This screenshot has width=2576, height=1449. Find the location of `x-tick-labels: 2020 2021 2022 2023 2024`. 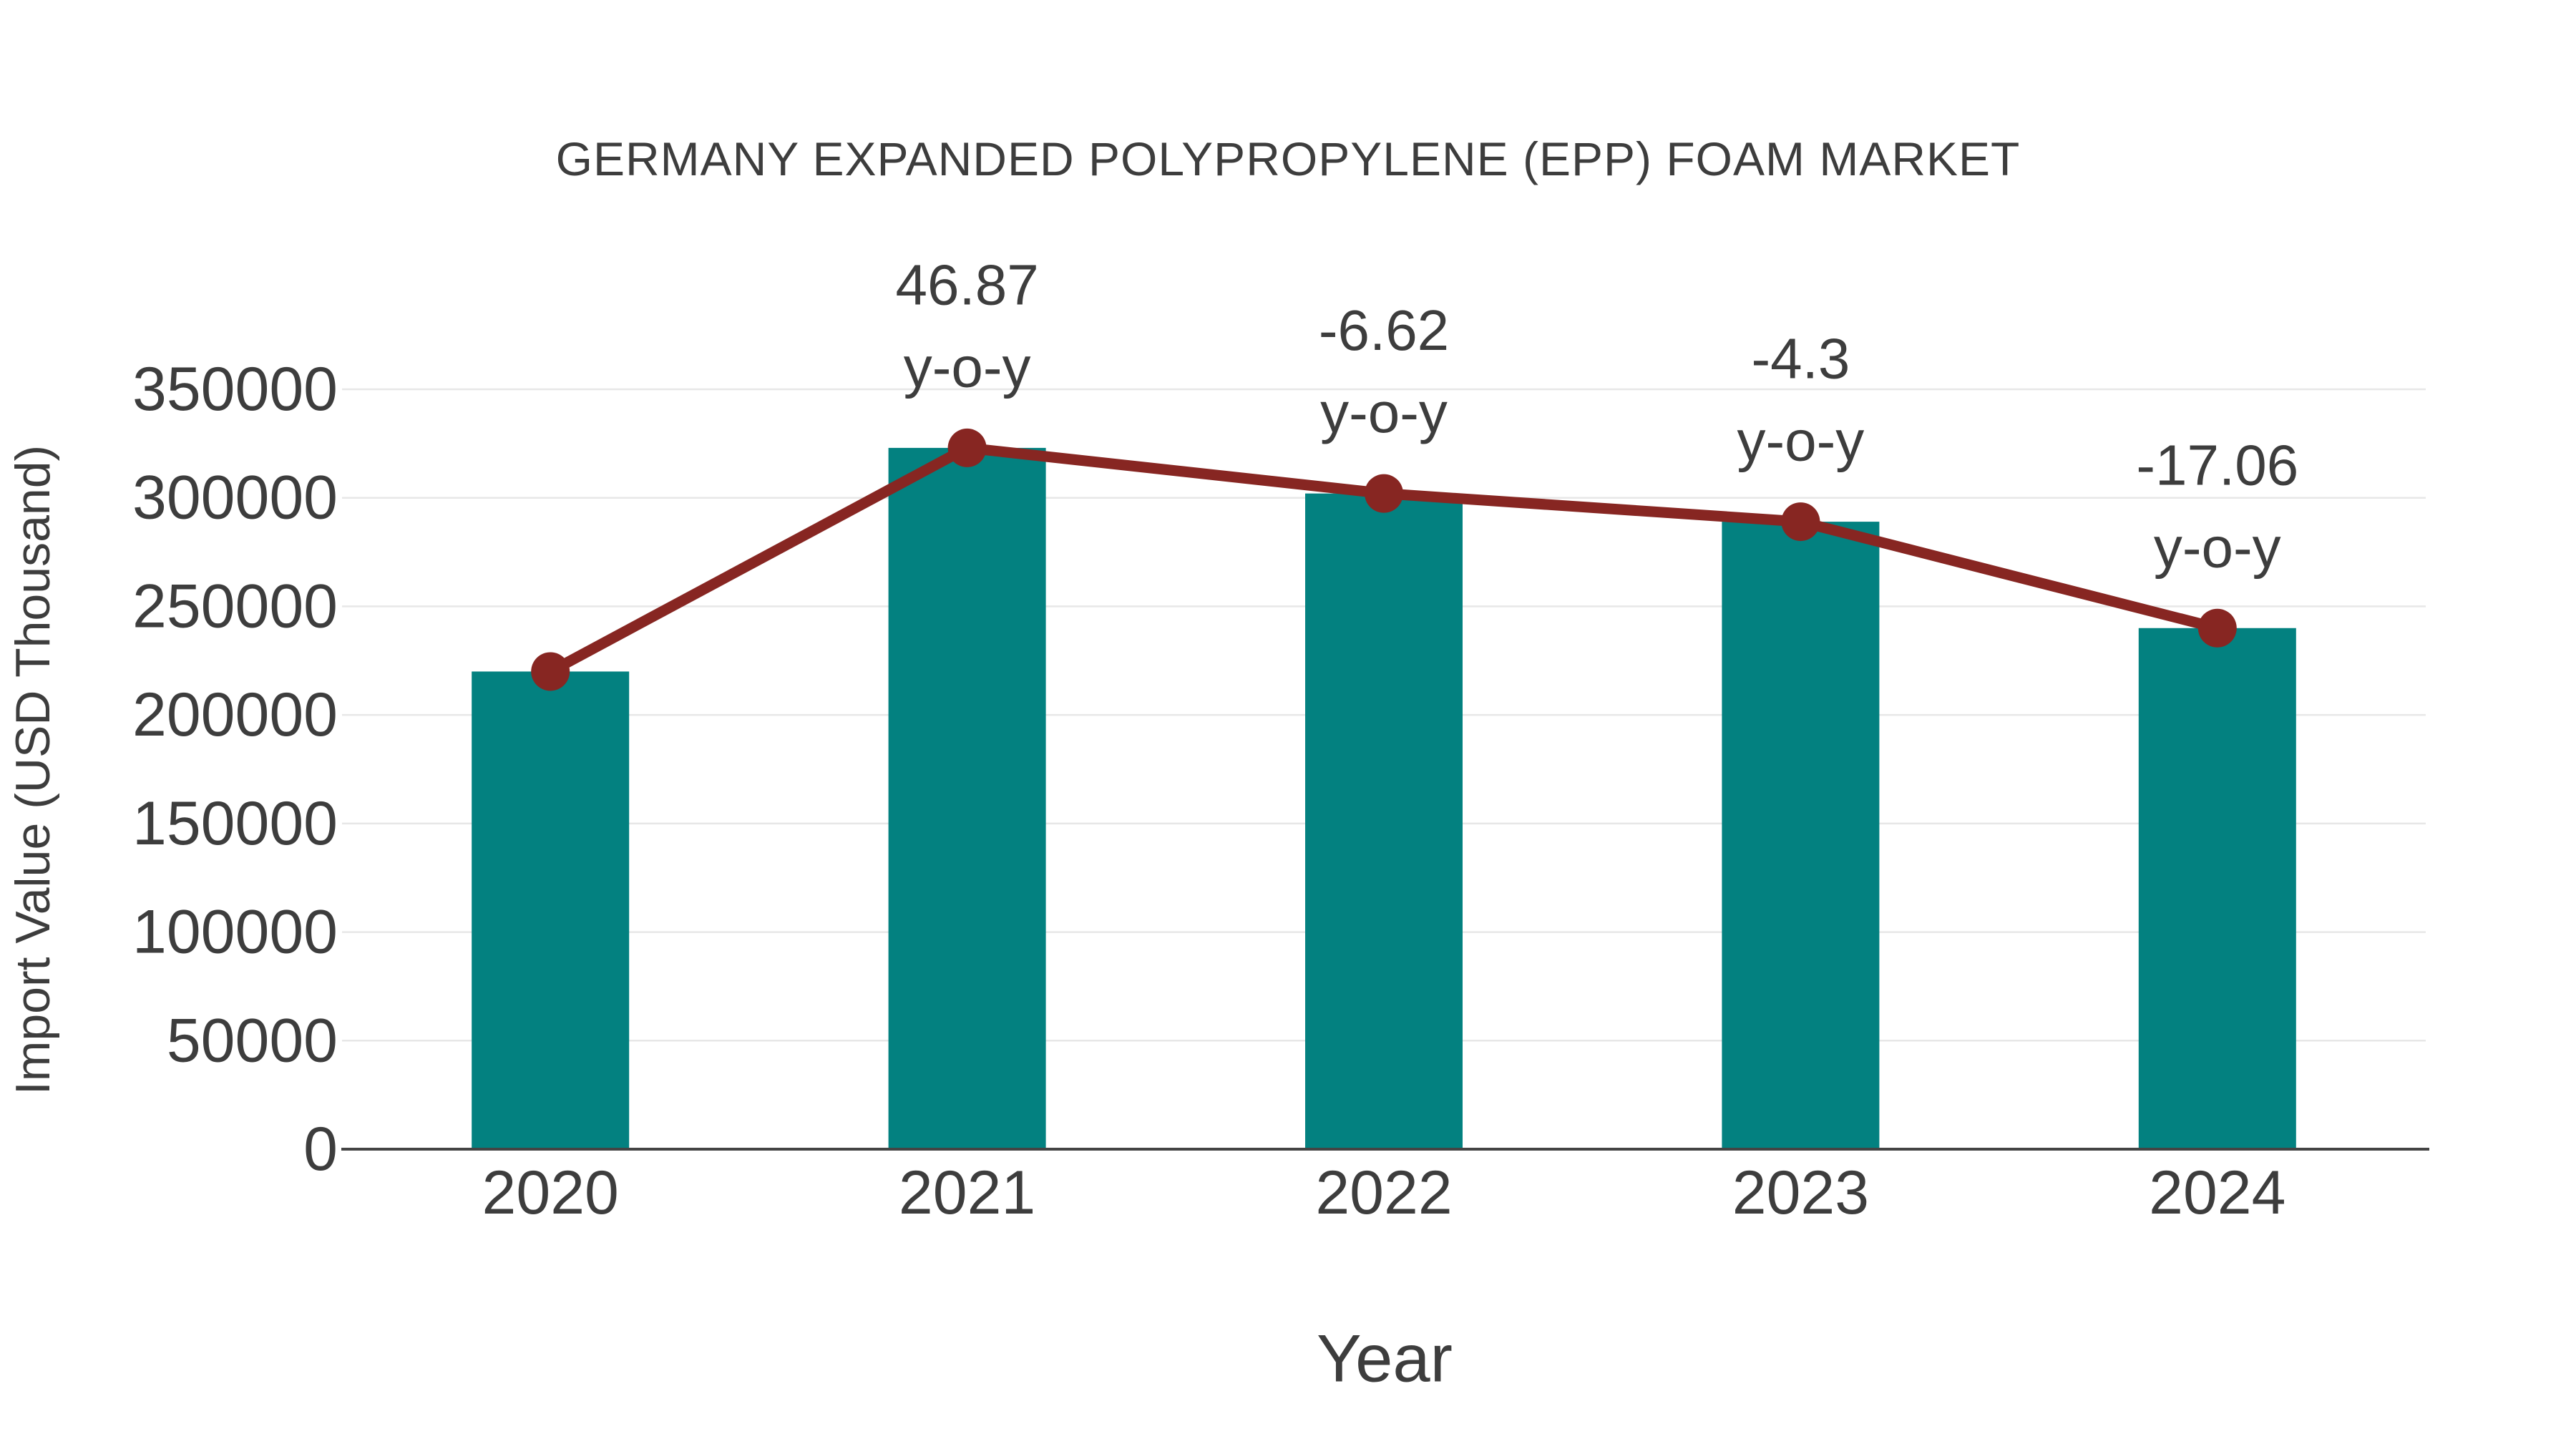

x-tick-labels: 2020 2021 2022 2023 2024 is located at coordinates (1384, 1192).